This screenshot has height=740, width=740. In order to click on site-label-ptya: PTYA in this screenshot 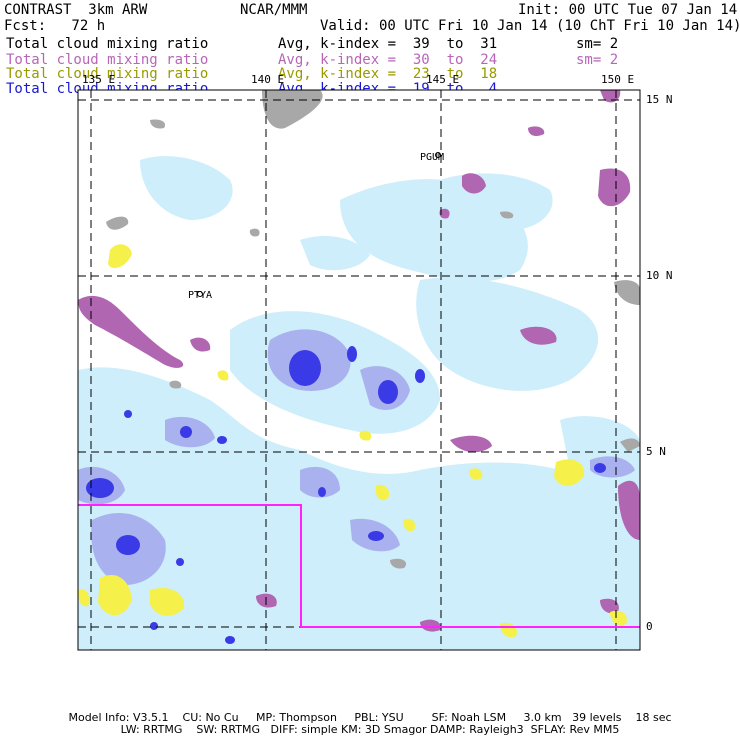, I will do `click(200, 295)`.